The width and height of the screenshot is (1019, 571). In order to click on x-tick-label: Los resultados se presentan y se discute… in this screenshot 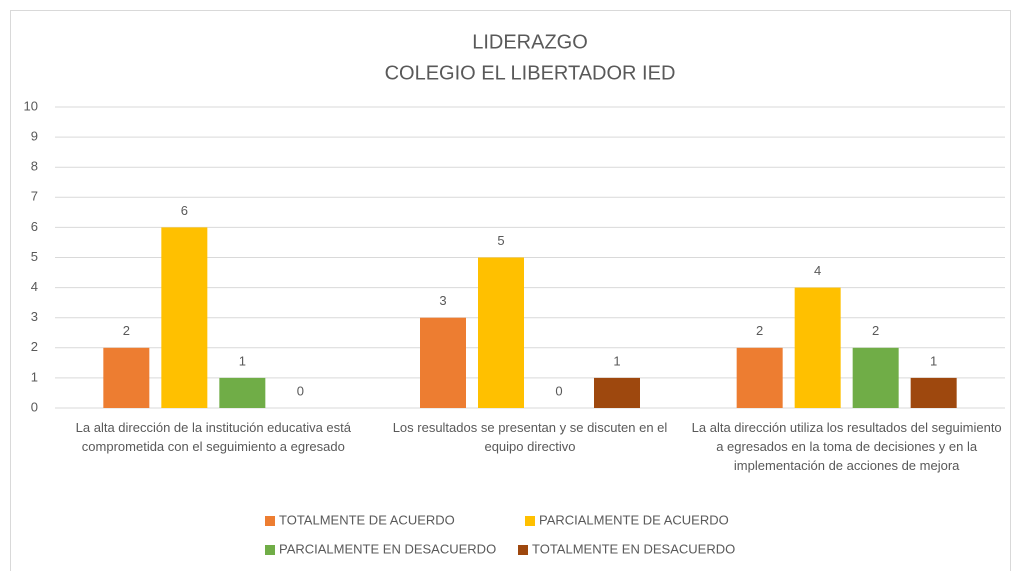, I will do `click(530, 437)`.